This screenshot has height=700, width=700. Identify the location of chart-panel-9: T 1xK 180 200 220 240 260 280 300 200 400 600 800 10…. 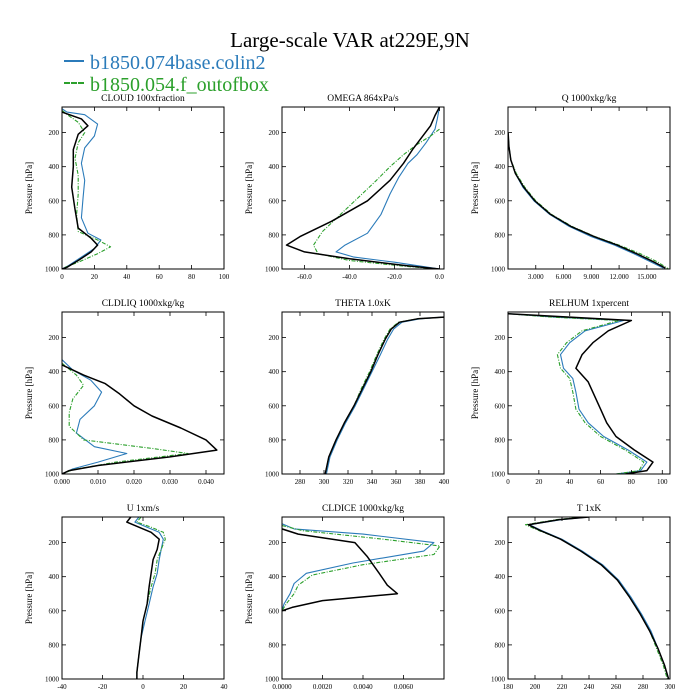
(583, 597).